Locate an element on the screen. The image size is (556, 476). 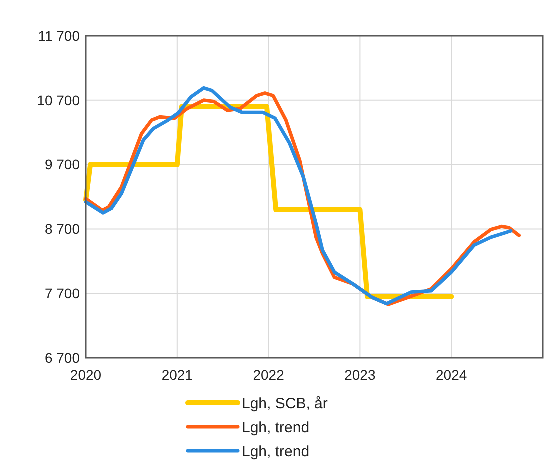
x-tick-label: 2021 is located at coordinates (178, 375).